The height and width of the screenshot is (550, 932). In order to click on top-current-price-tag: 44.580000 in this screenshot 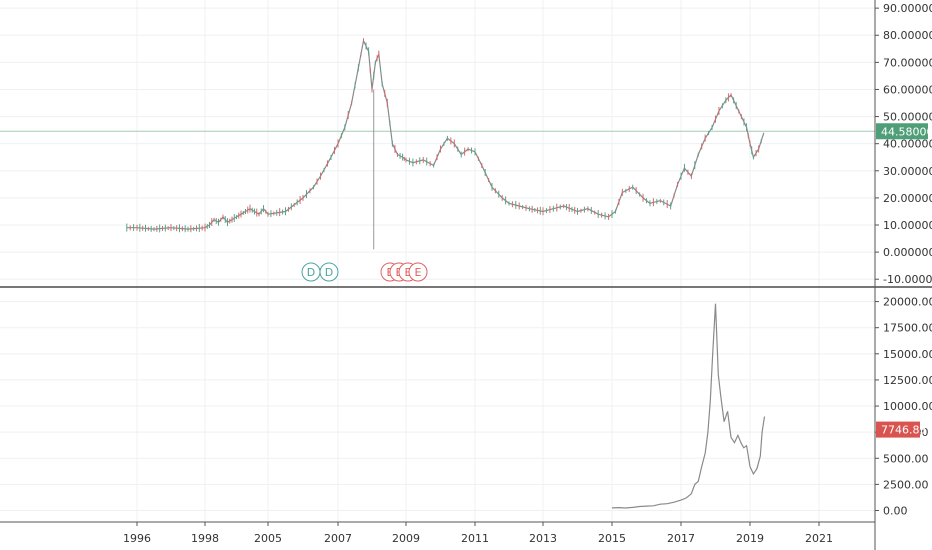, I will do `click(904, 131)`.